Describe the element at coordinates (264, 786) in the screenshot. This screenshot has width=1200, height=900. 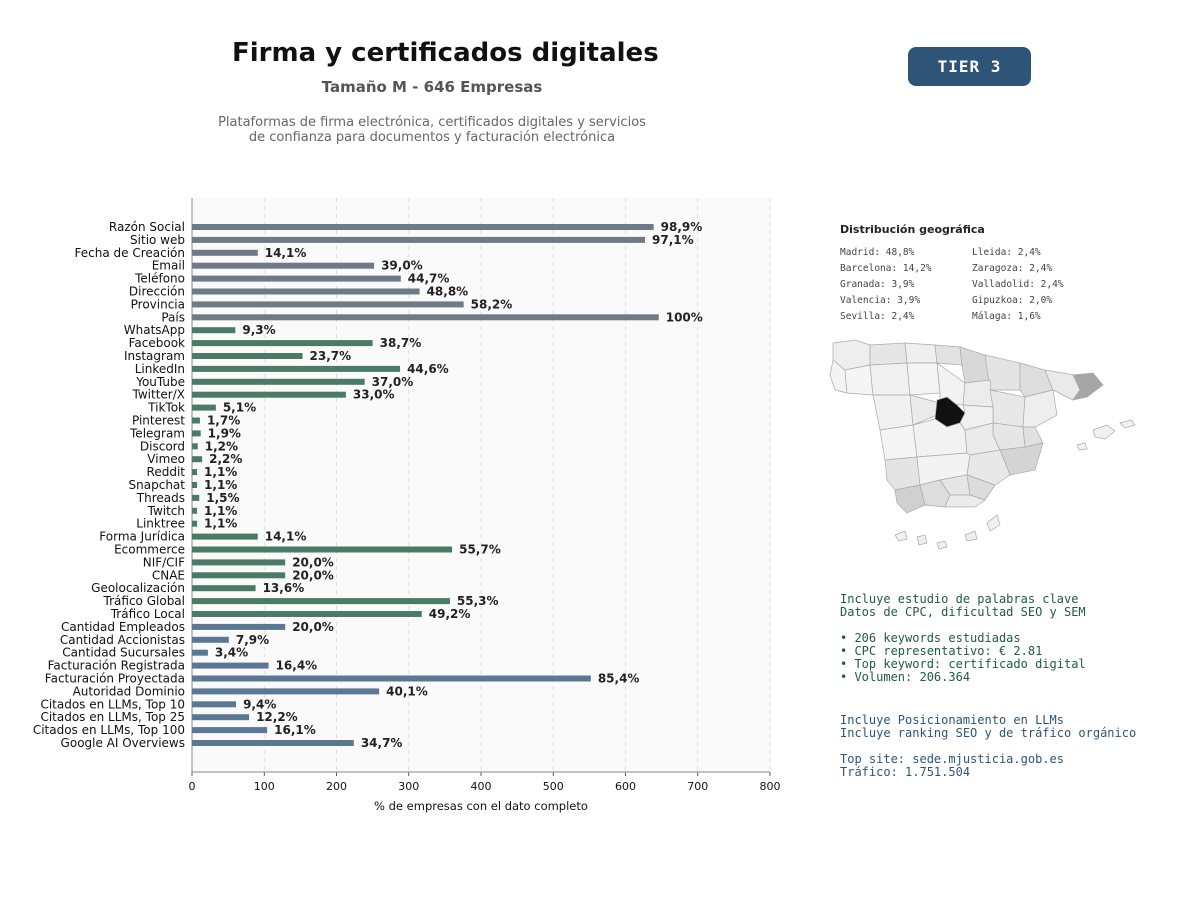
I see `x-tick-label: 100` at that location.